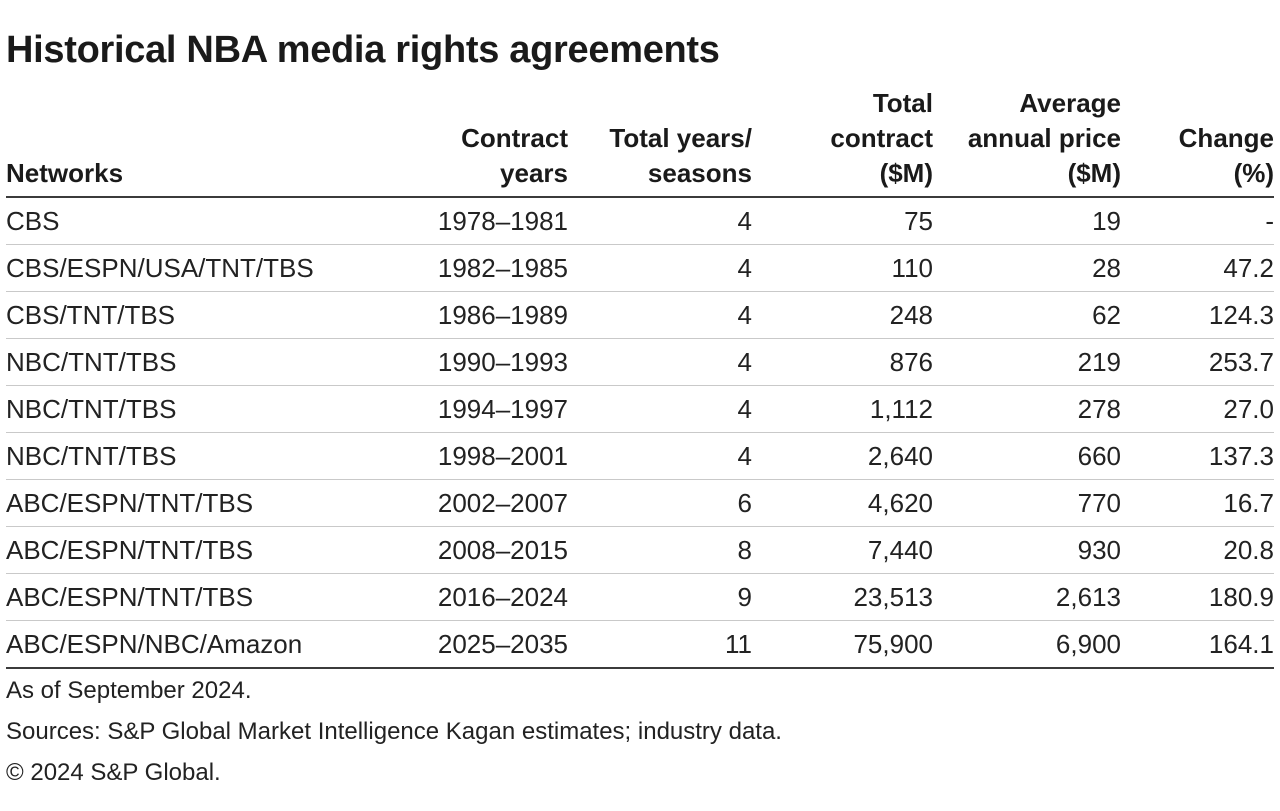 The width and height of the screenshot is (1280, 811). I want to click on cell-change: -, so click(1197, 221).